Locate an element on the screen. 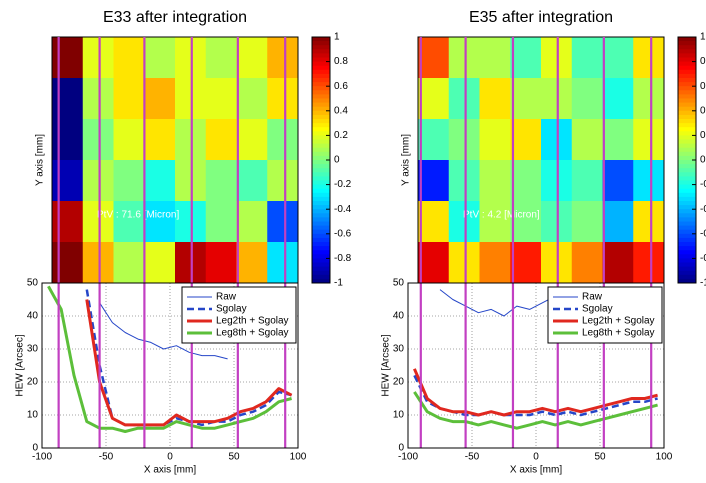  colorbar-tick-label: 0.2 is located at coordinates (341, 135).